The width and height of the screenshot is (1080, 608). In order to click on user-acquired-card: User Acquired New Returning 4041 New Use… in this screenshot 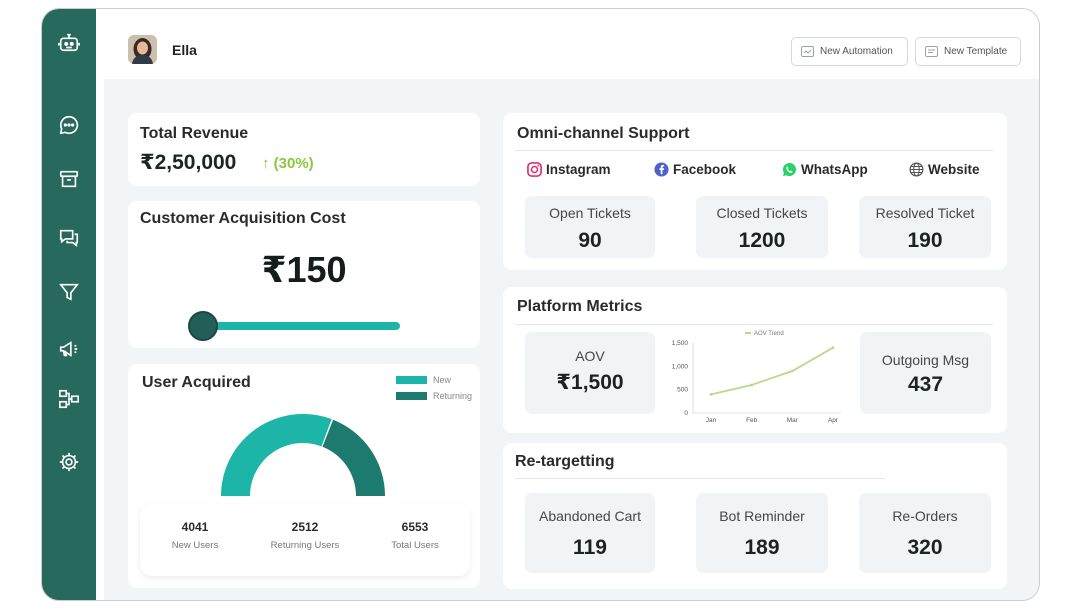, I will do `click(304, 476)`.